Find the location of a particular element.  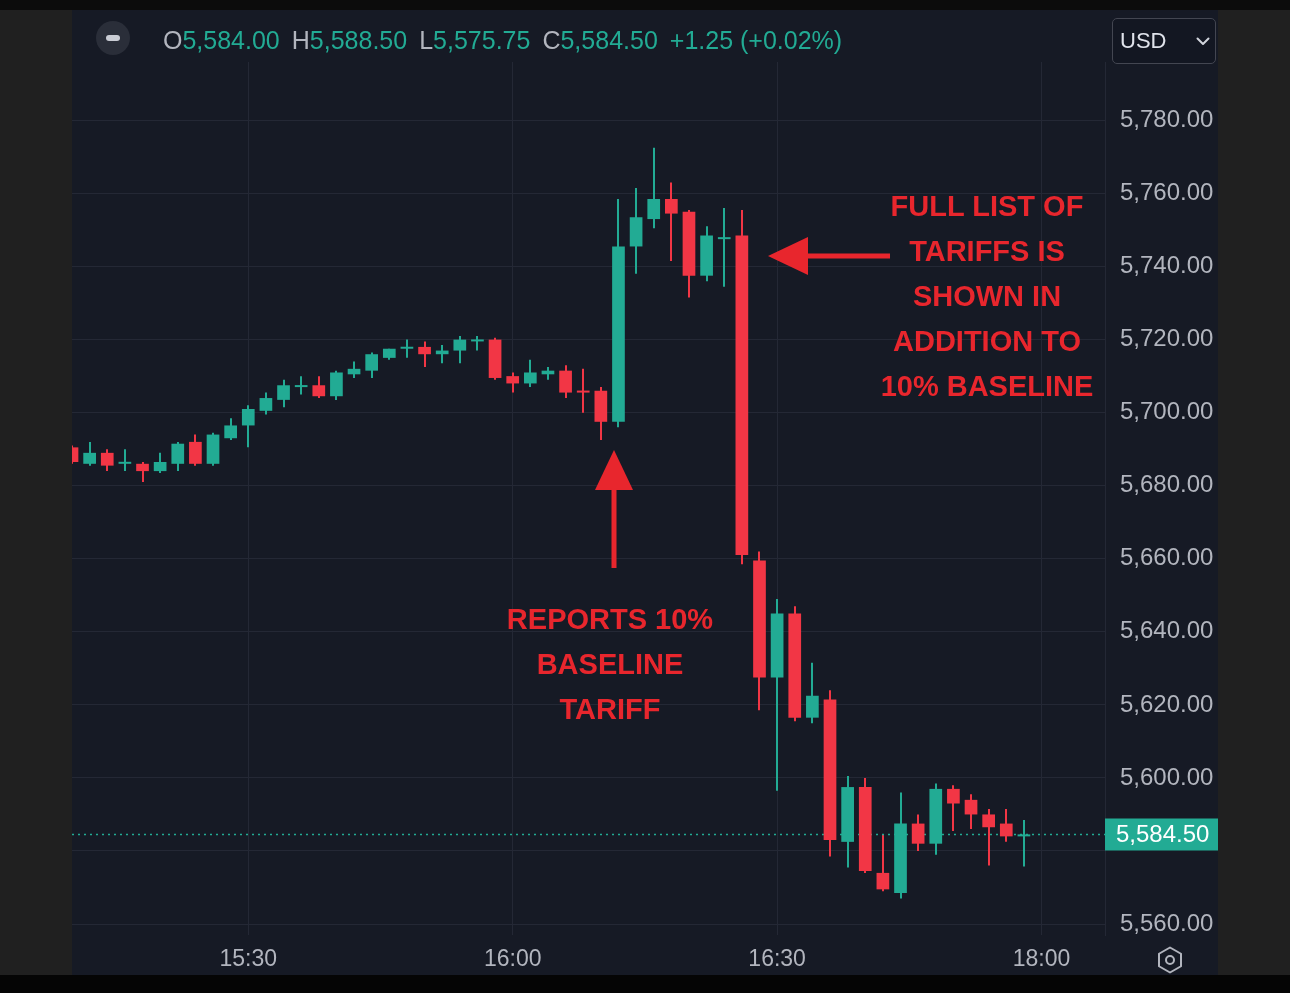

y-tick-label: 5,640.00 is located at coordinates (1167, 630).